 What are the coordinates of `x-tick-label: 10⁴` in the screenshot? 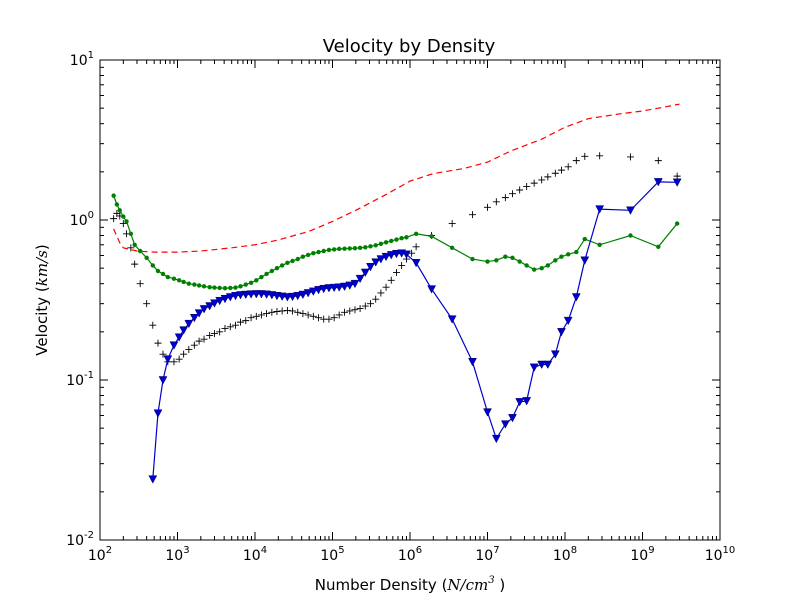 It's located at (255, 554).